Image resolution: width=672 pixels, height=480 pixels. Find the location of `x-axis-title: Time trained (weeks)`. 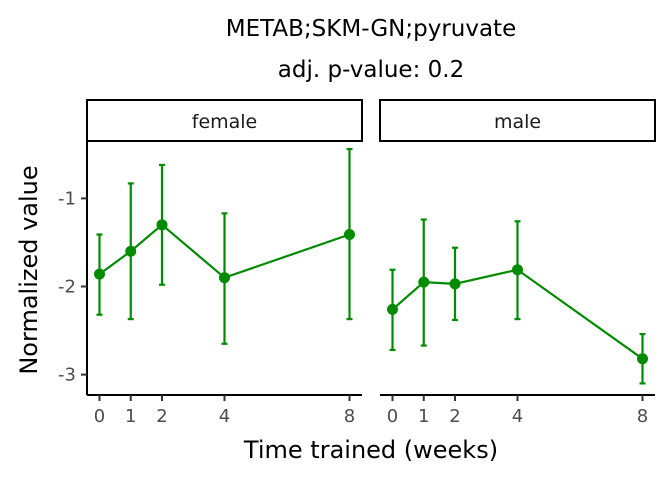

x-axis-title: Time trained (weeks) is located at coordinates (370, 450).